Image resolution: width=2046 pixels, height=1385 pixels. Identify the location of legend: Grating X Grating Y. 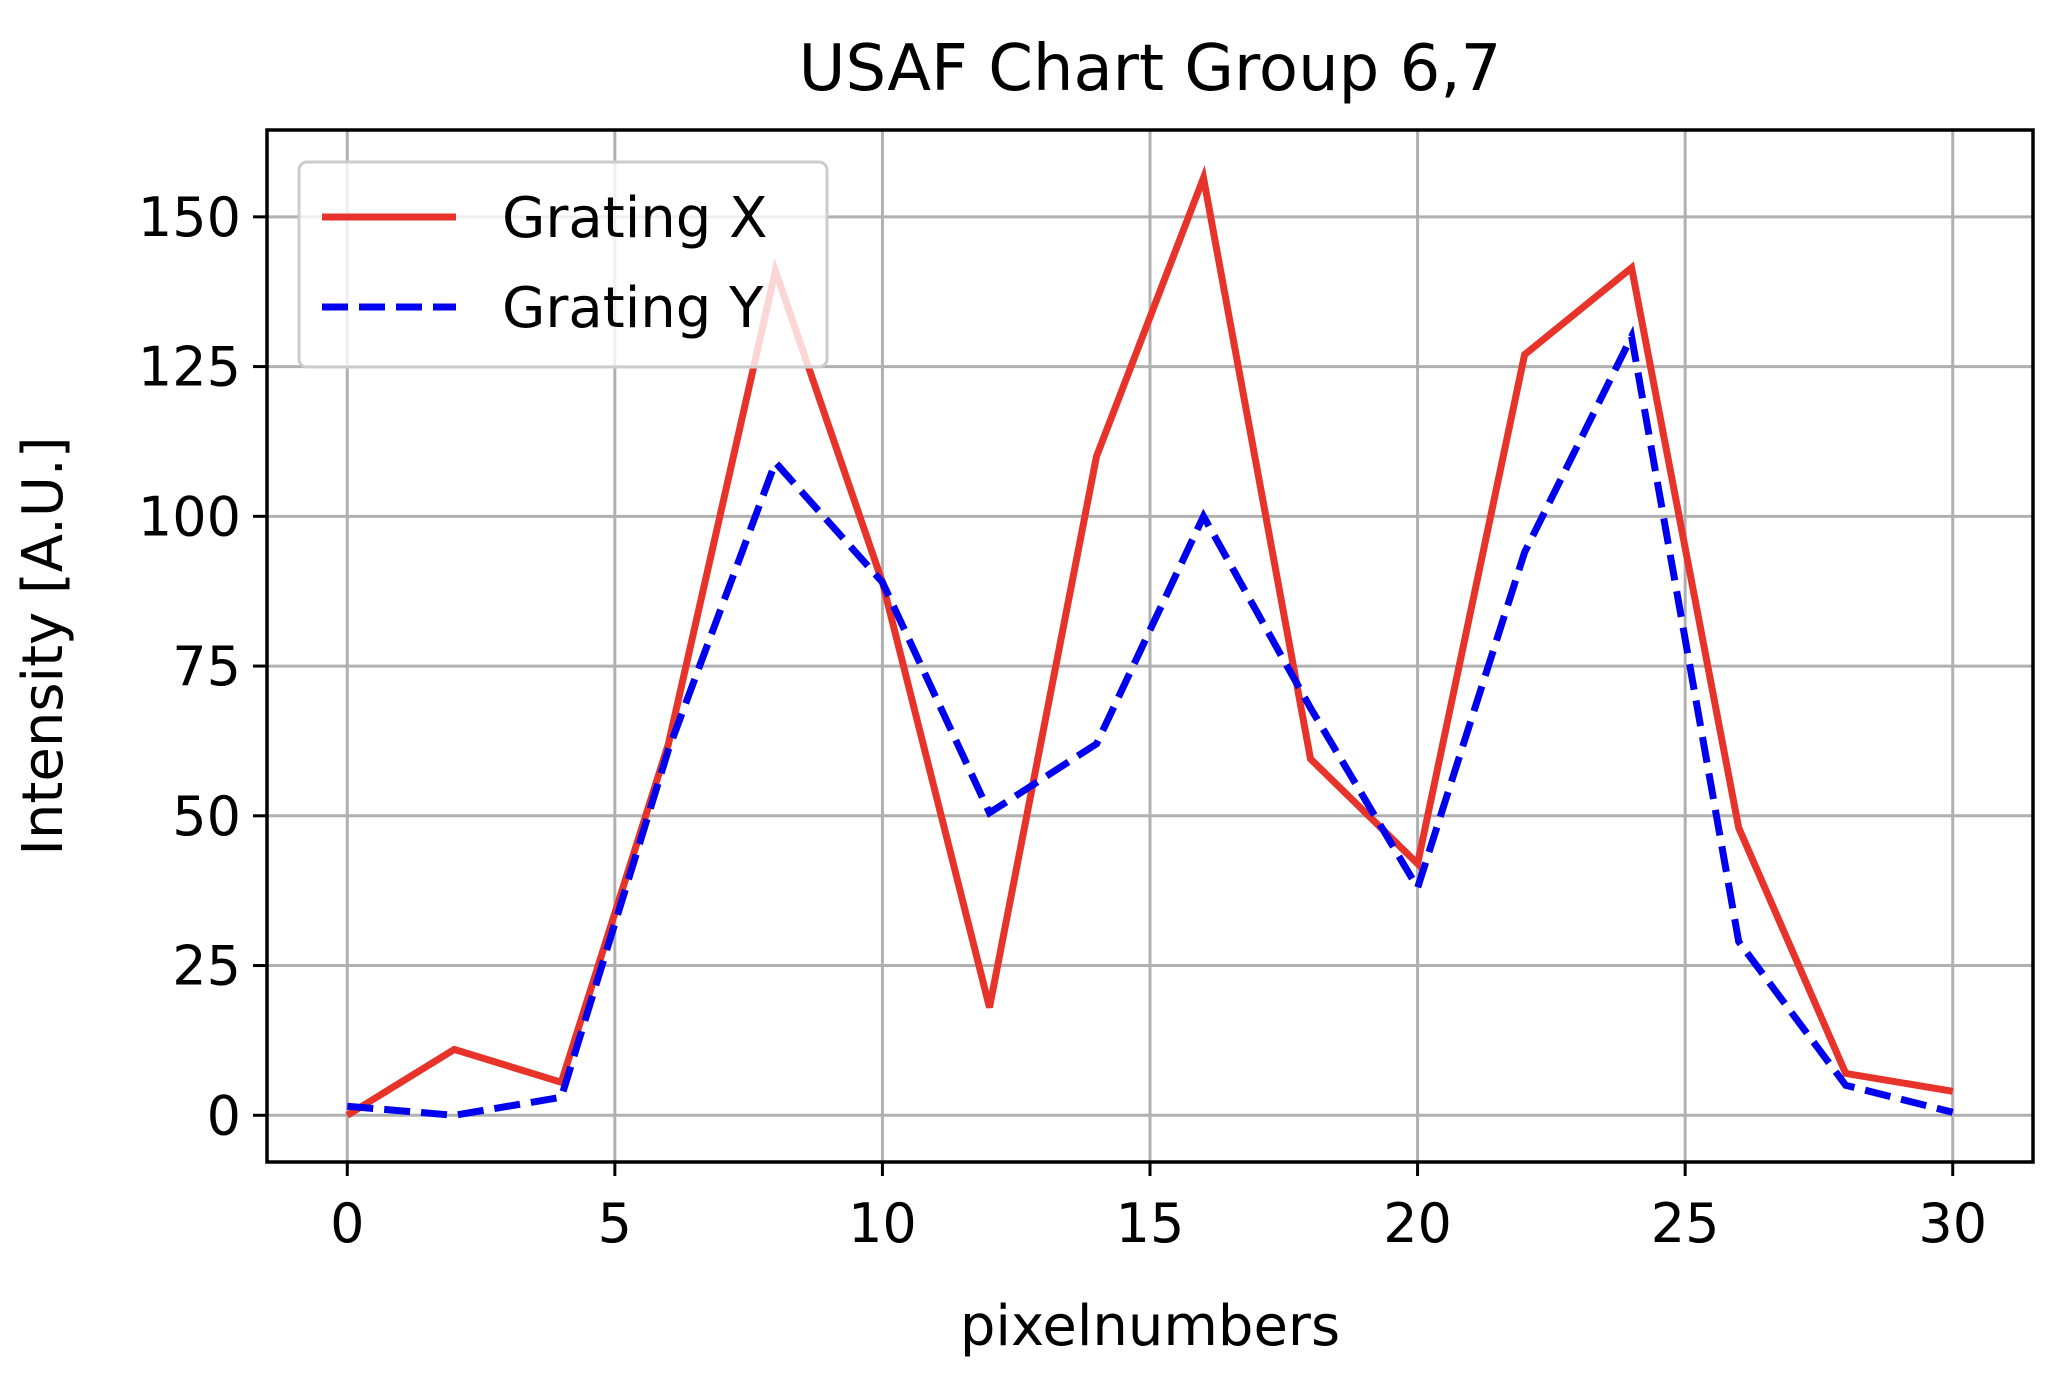
(563, 264).